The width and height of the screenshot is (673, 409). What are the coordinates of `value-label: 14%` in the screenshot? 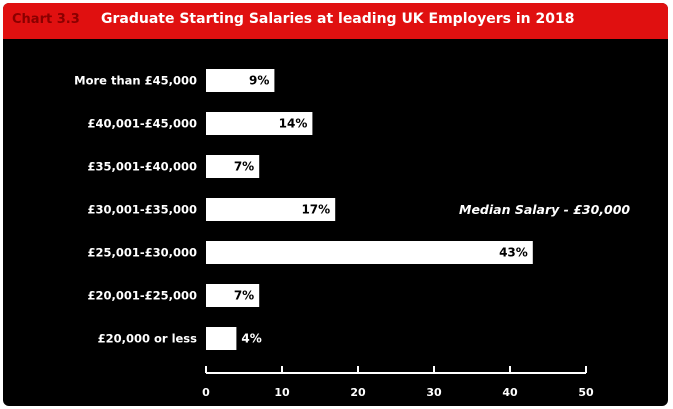 It's located at (293, 124).